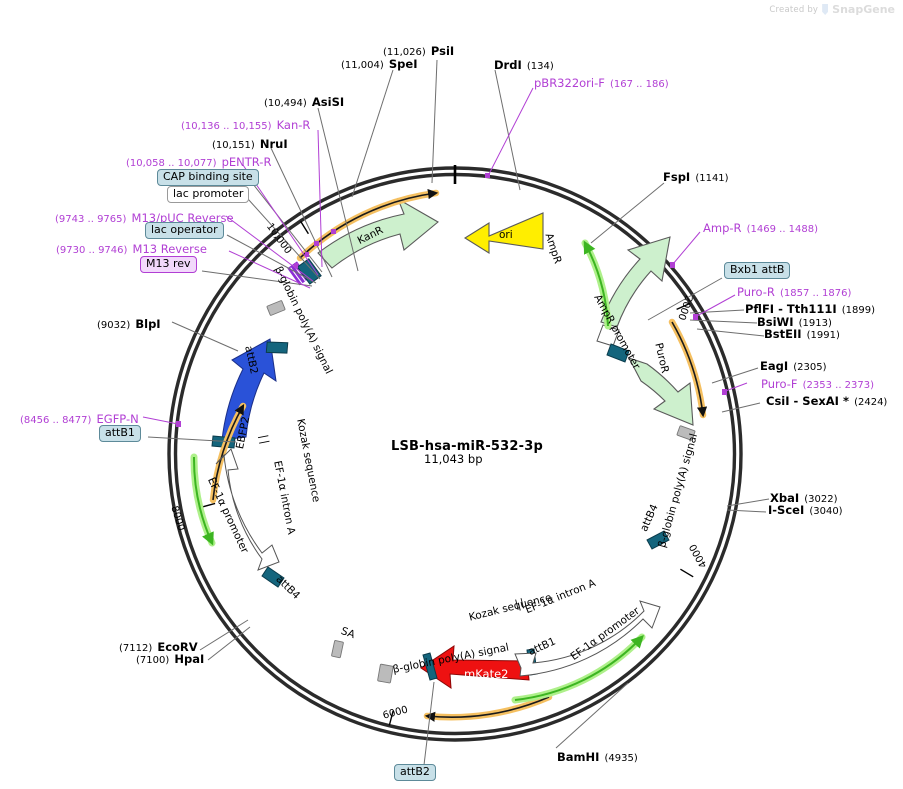 Image resolution: width=903 pixels, height=789 pixels. What do you see at coordinates (144, 218) in the screenshot?
I see `primer-label-m13puc-reverse: (9743 .. 9765) M13/pUC Reverse` at bounding box center [144, 218].